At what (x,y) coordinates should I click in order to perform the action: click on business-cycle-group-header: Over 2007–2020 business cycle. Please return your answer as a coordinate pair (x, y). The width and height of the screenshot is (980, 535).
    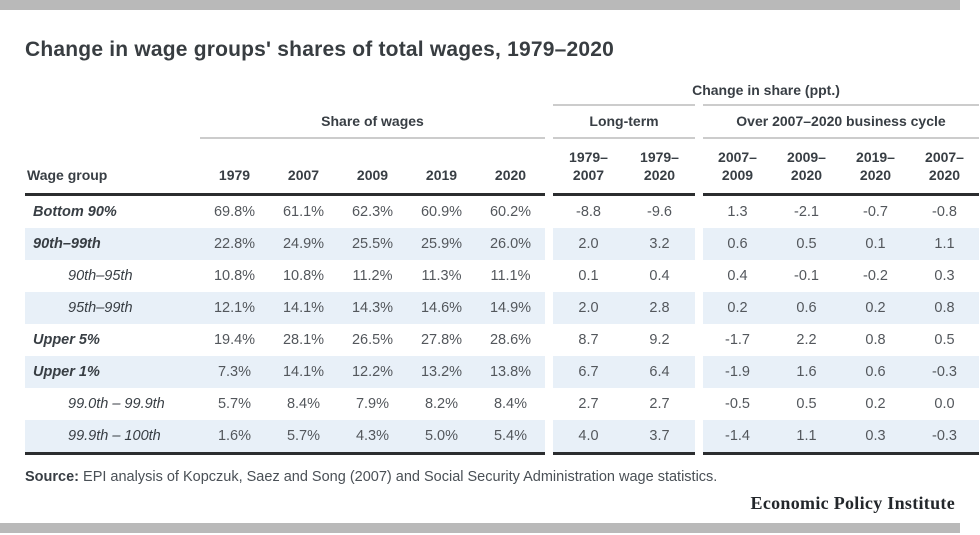
    Looking at the image, I should click on (841, 124).